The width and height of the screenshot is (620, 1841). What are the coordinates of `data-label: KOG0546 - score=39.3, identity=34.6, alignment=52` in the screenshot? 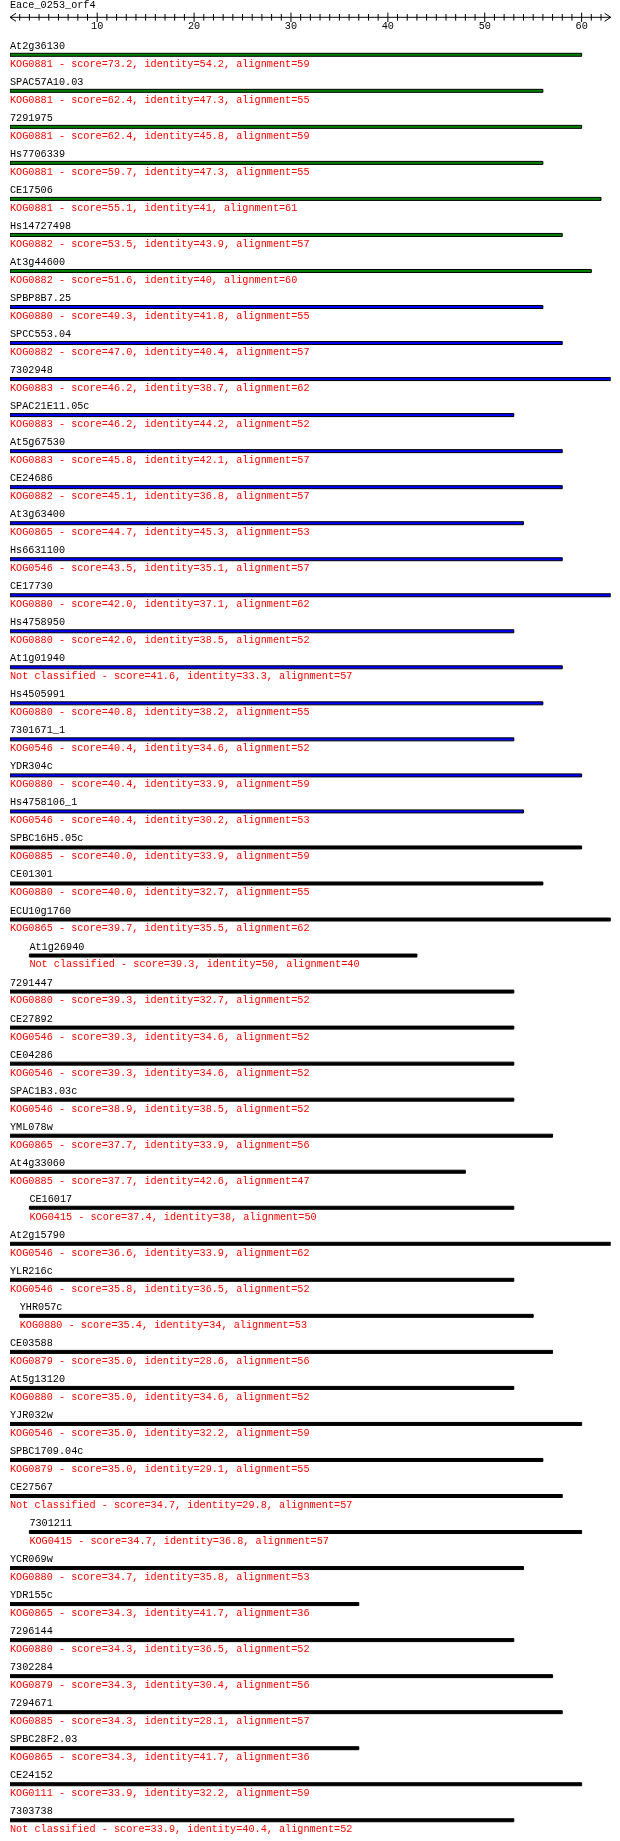 It's located at (160, 1073).